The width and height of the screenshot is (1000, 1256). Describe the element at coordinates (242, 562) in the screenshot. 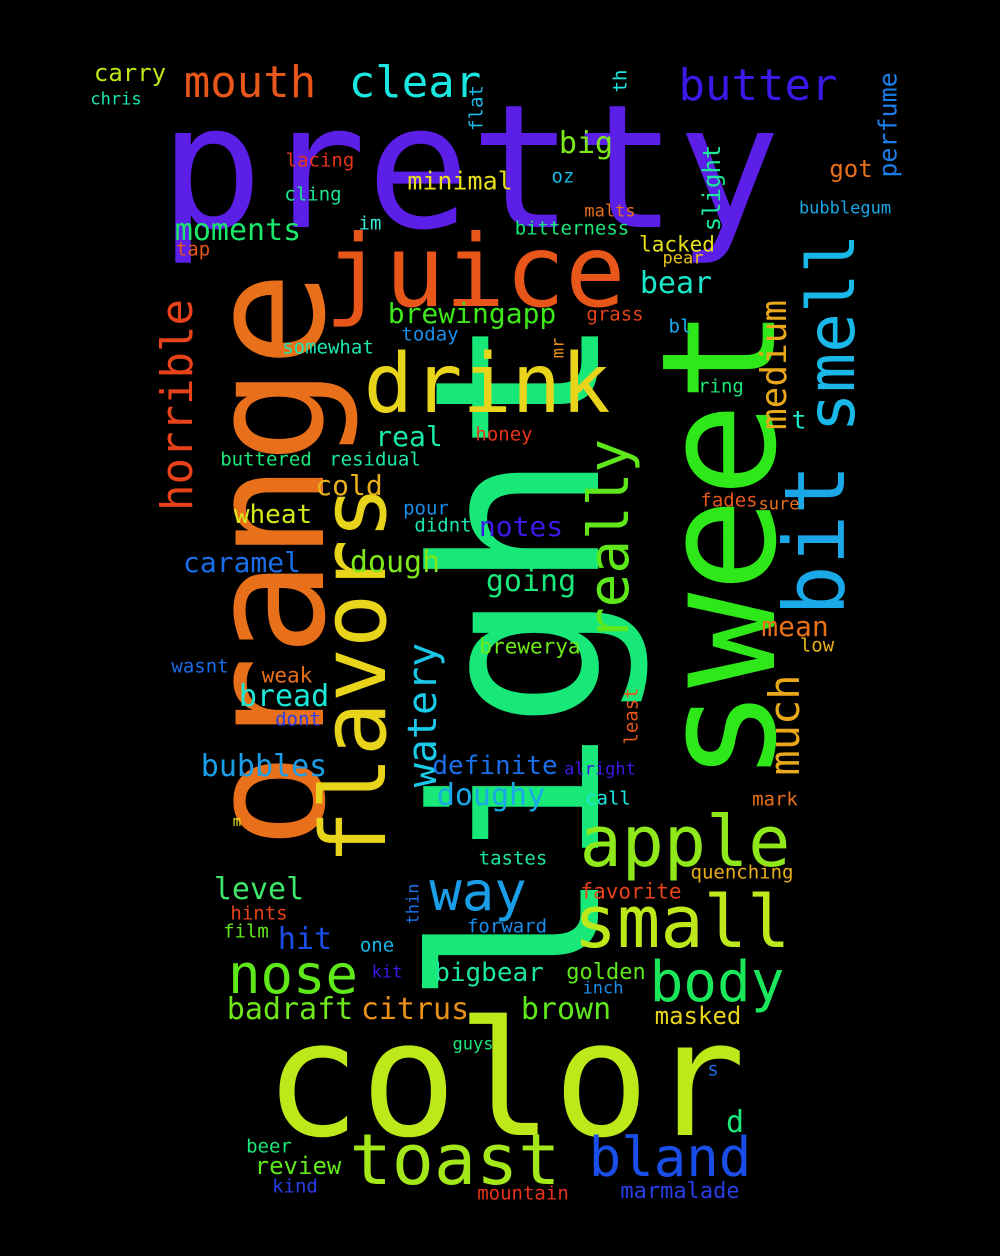

I see `word: caramel` at that location.